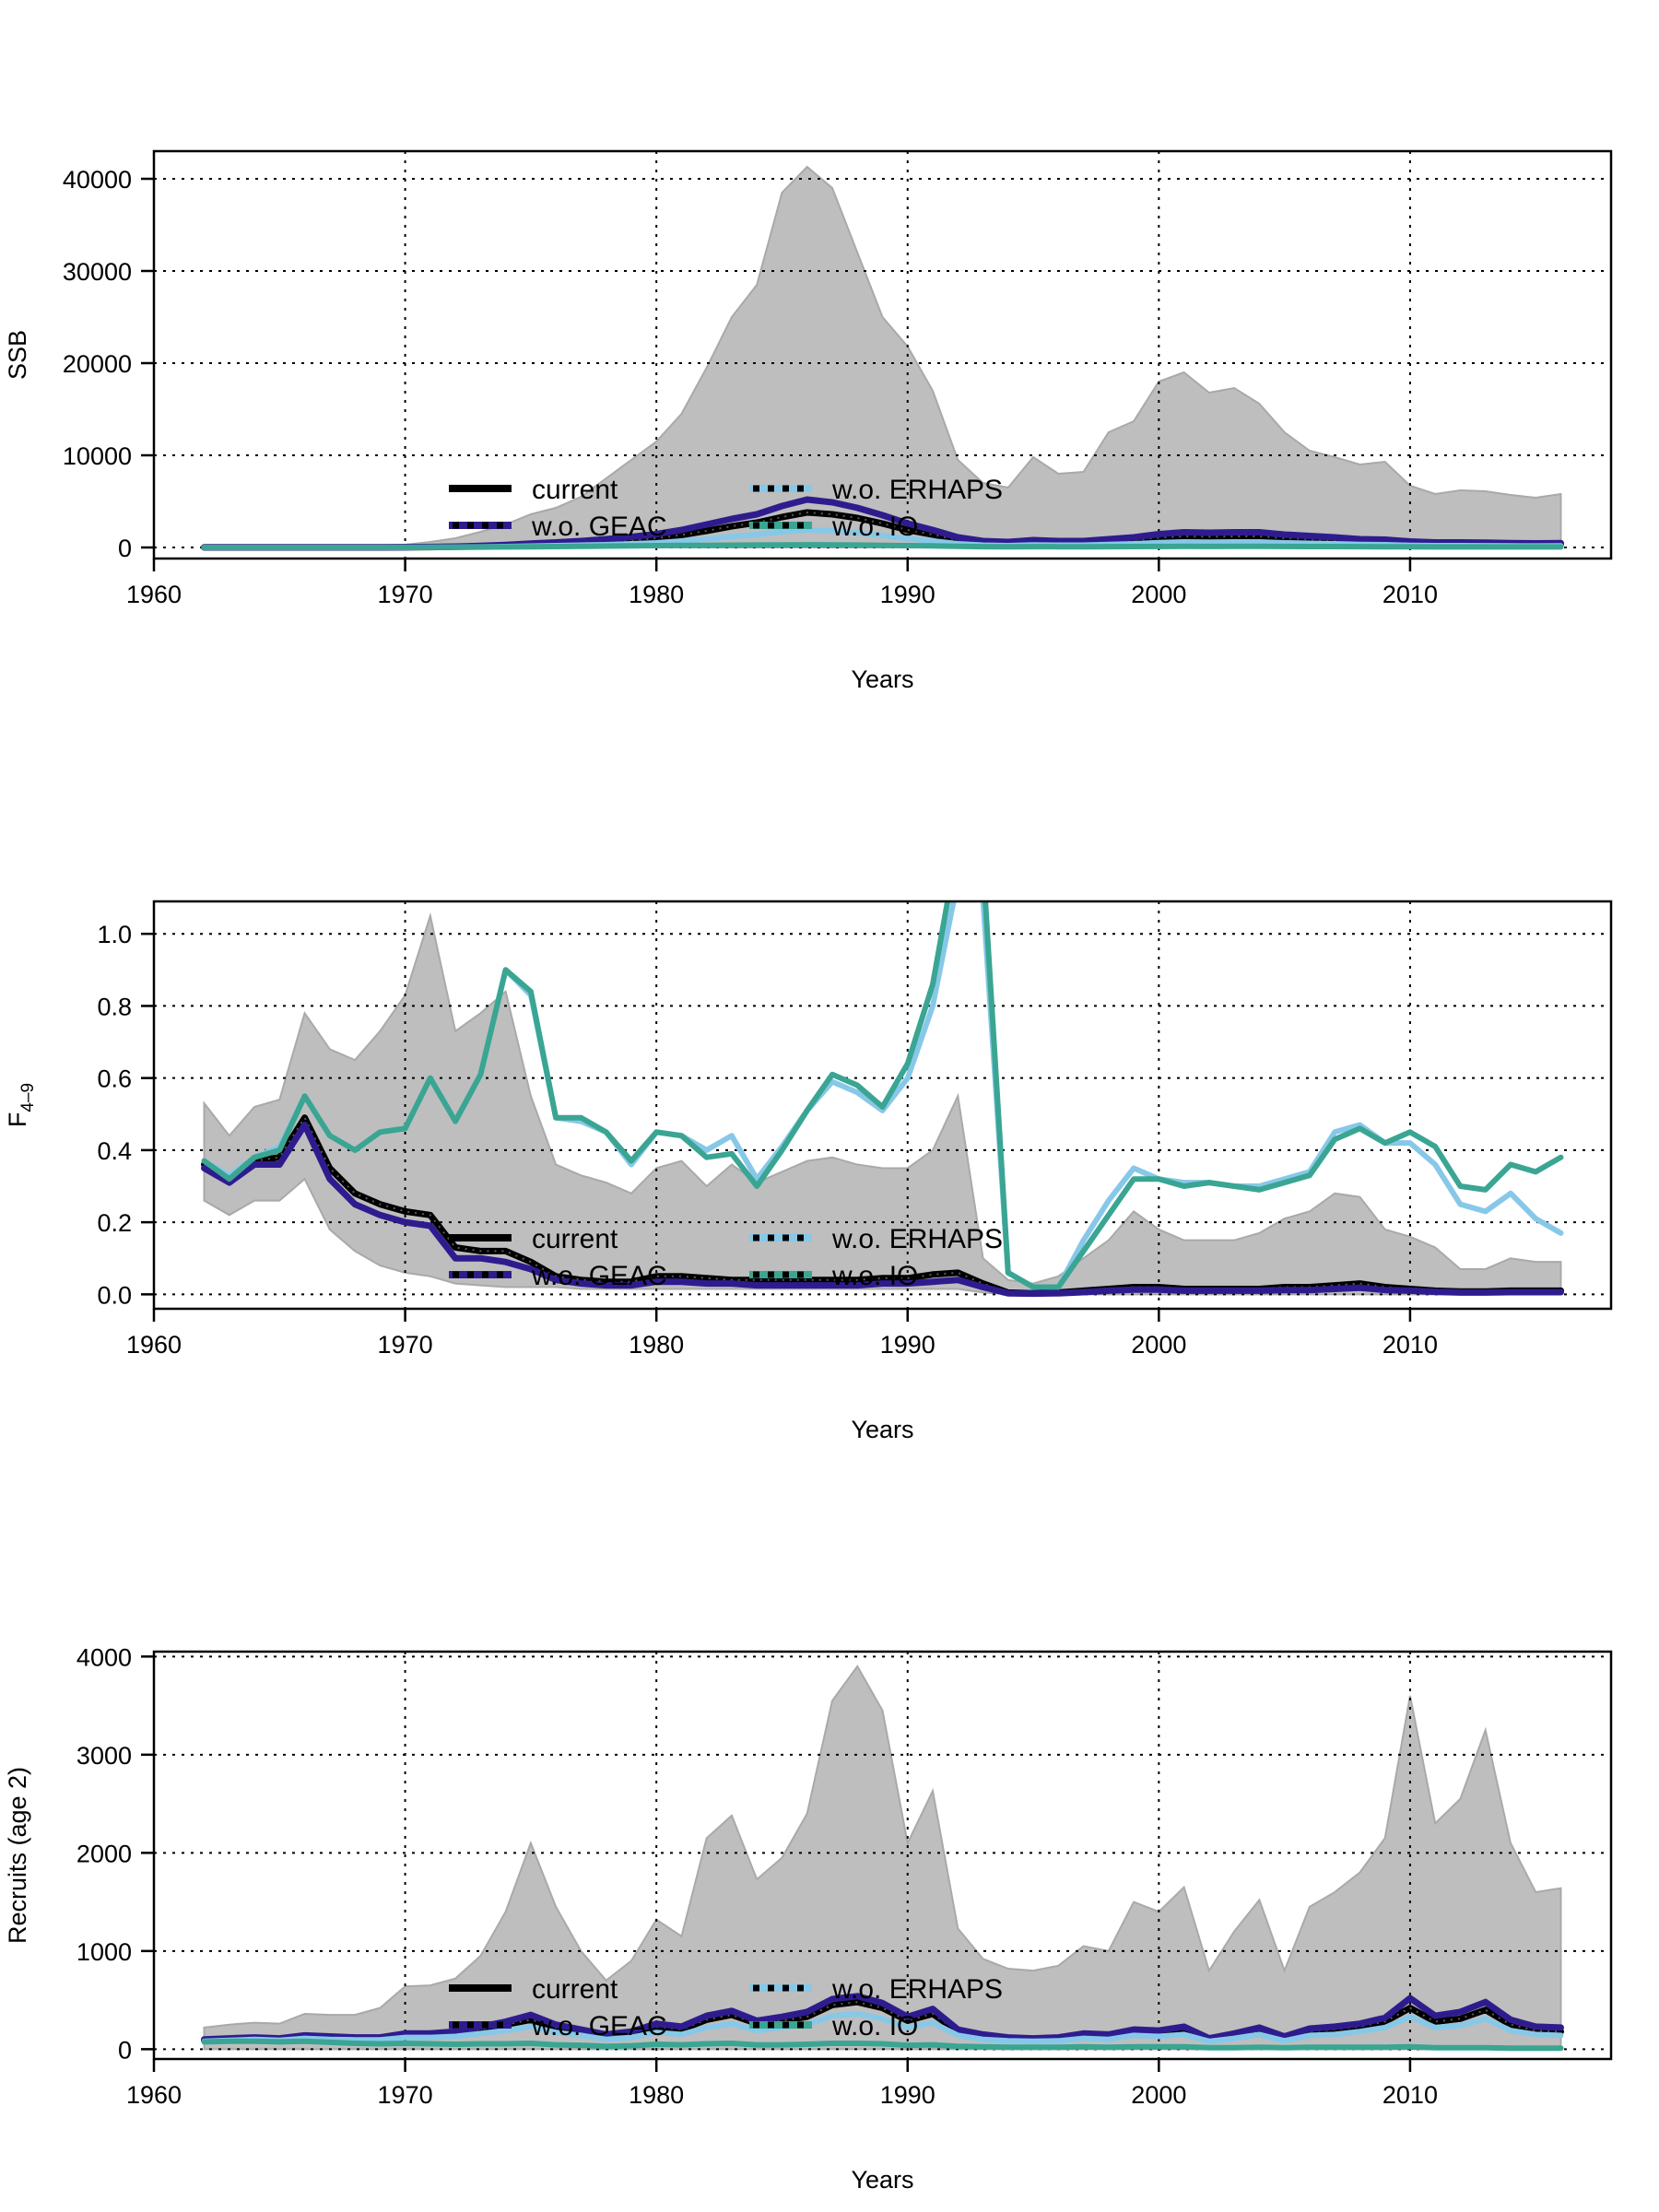  I want to click on y-tick-label: 10000, so click(97, 456).